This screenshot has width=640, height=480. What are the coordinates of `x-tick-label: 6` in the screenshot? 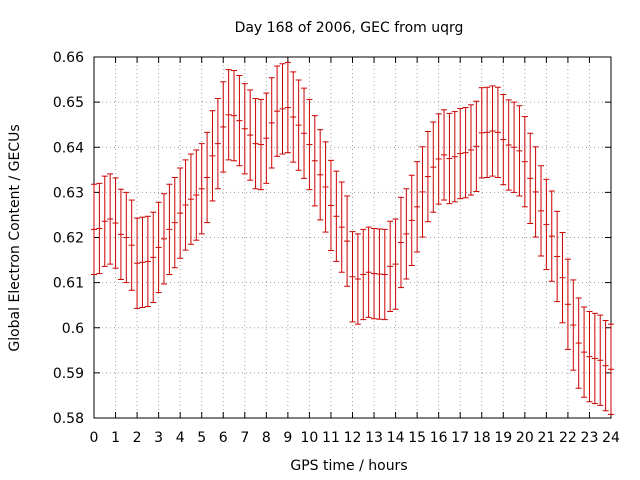 It's located at (223, 438).